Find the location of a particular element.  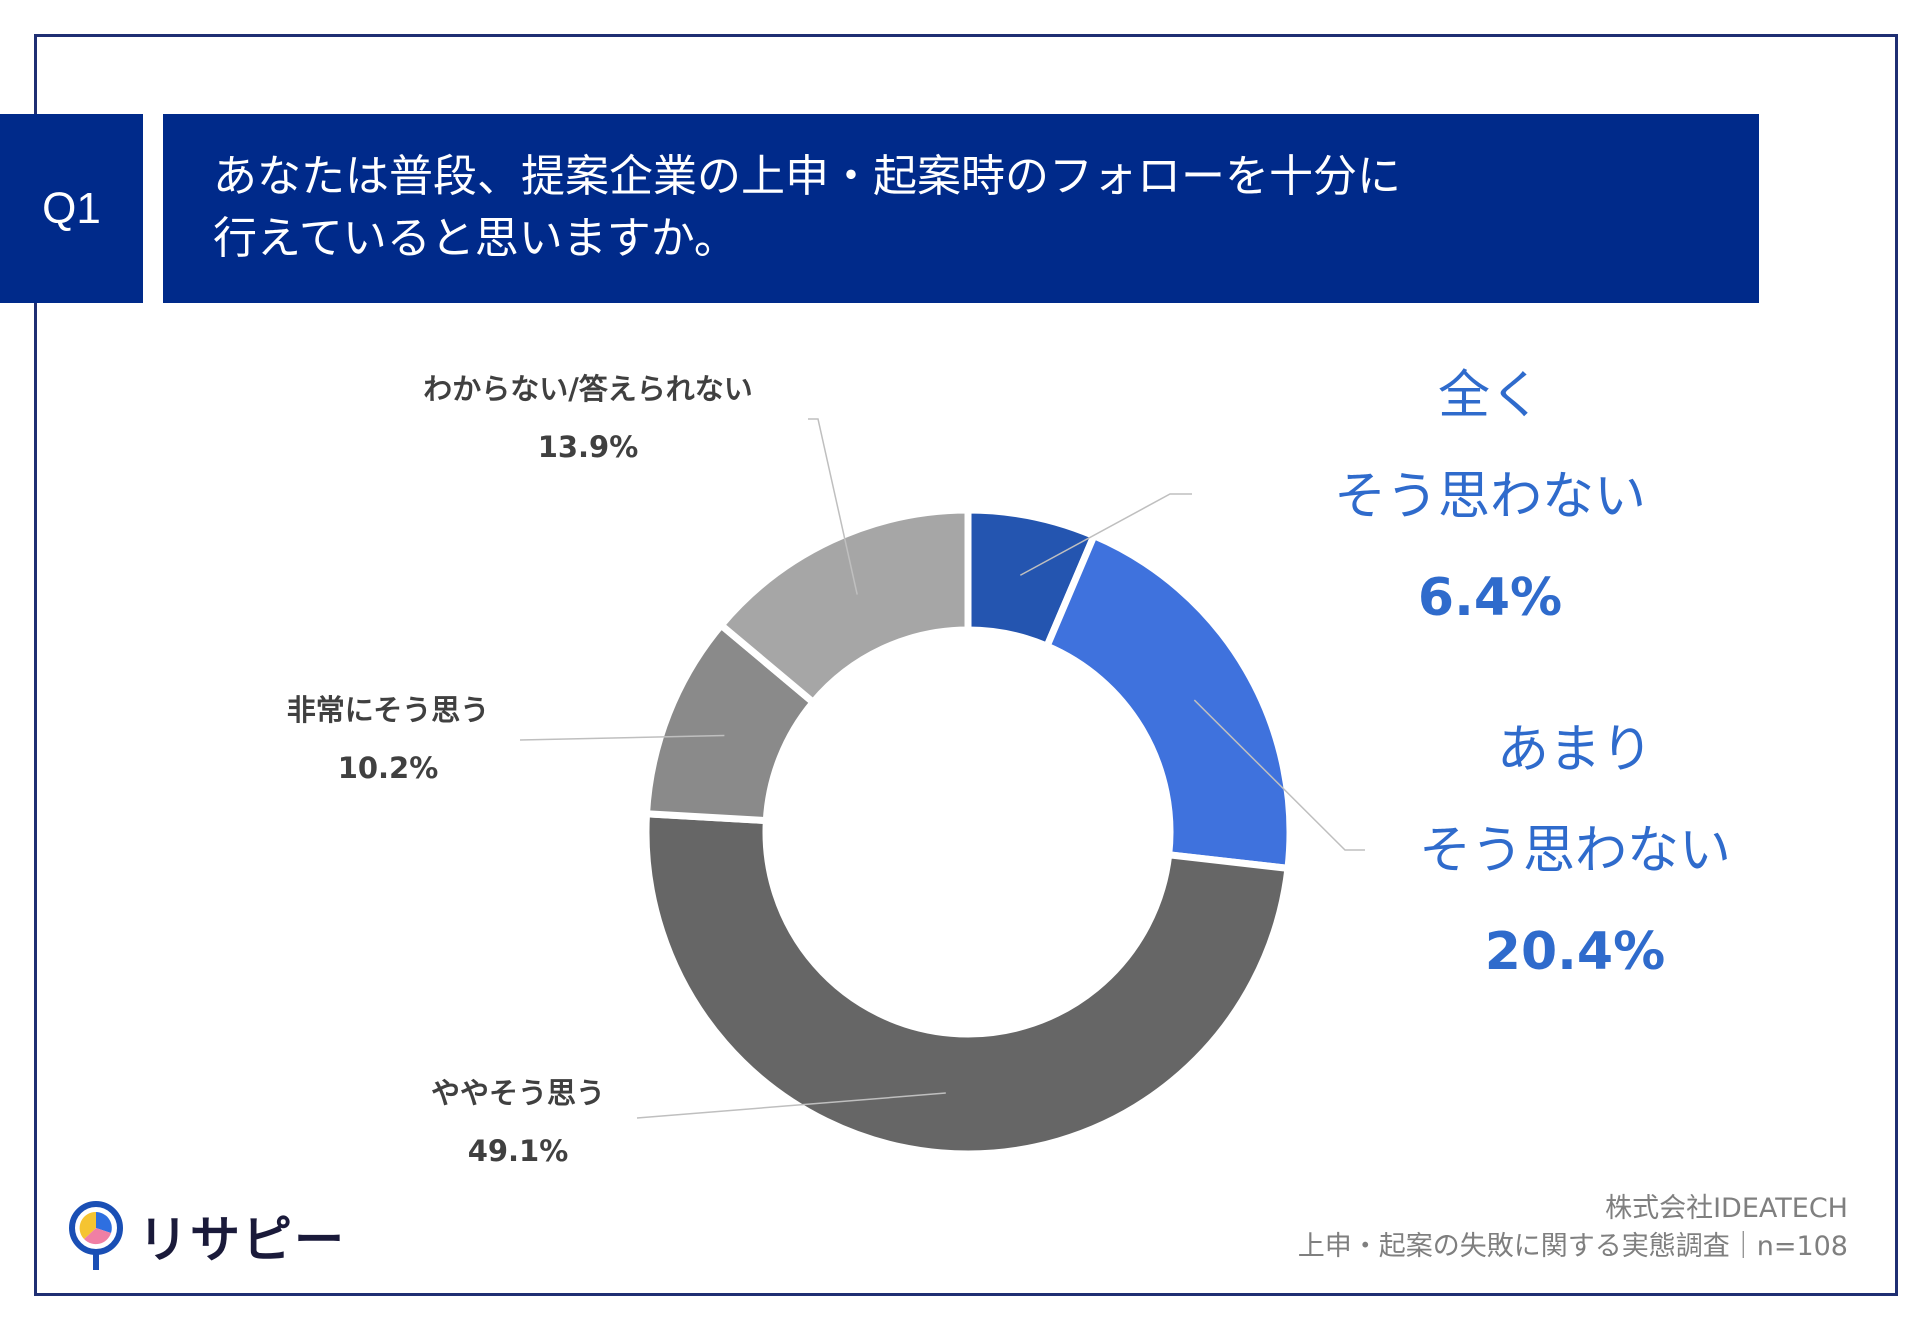

logo-text: リサピー is located at coordinates (242, 1240).